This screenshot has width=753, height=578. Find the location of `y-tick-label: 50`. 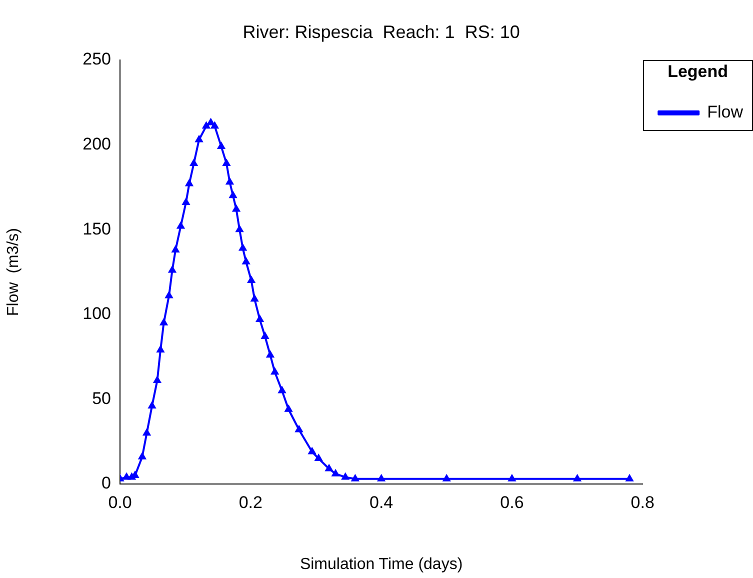

y-tick-label: 50 is located at coordinates (101, 398).